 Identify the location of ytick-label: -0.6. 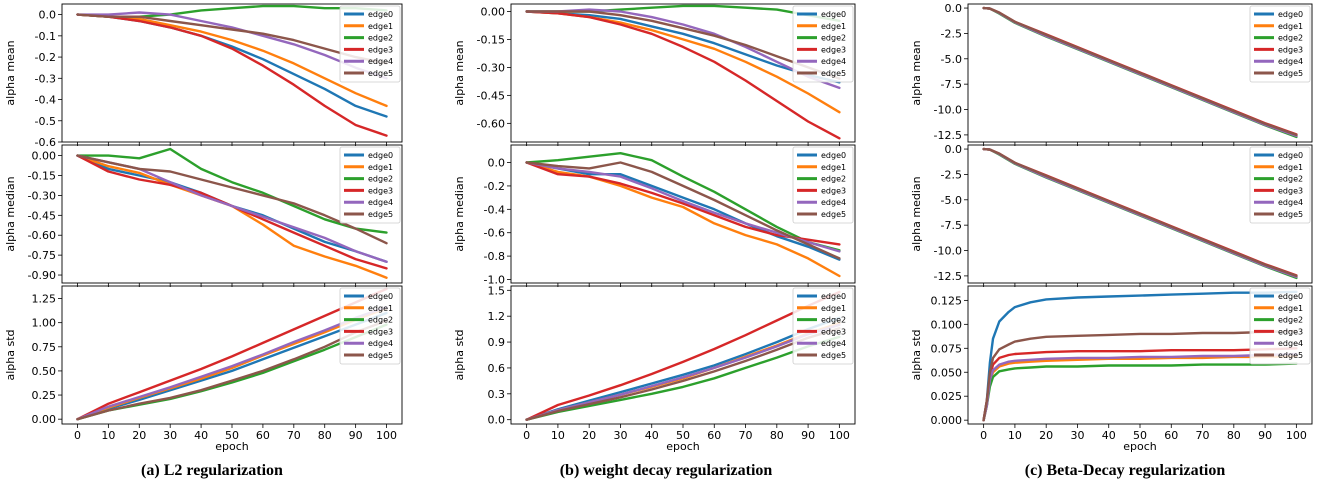
(45, 142).